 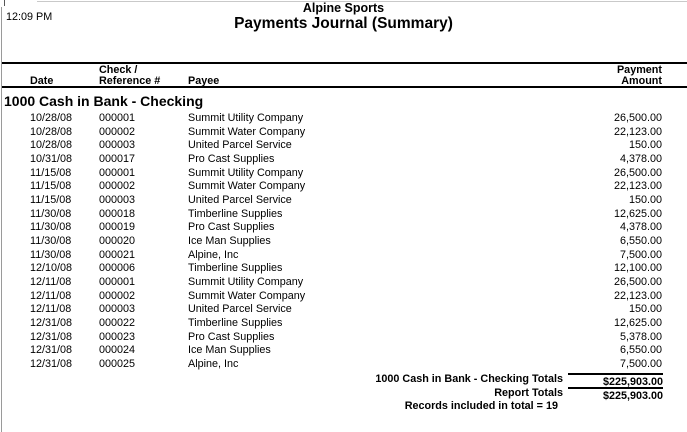 I want to click on page-edge-top-line, so click(x=362, y=1).